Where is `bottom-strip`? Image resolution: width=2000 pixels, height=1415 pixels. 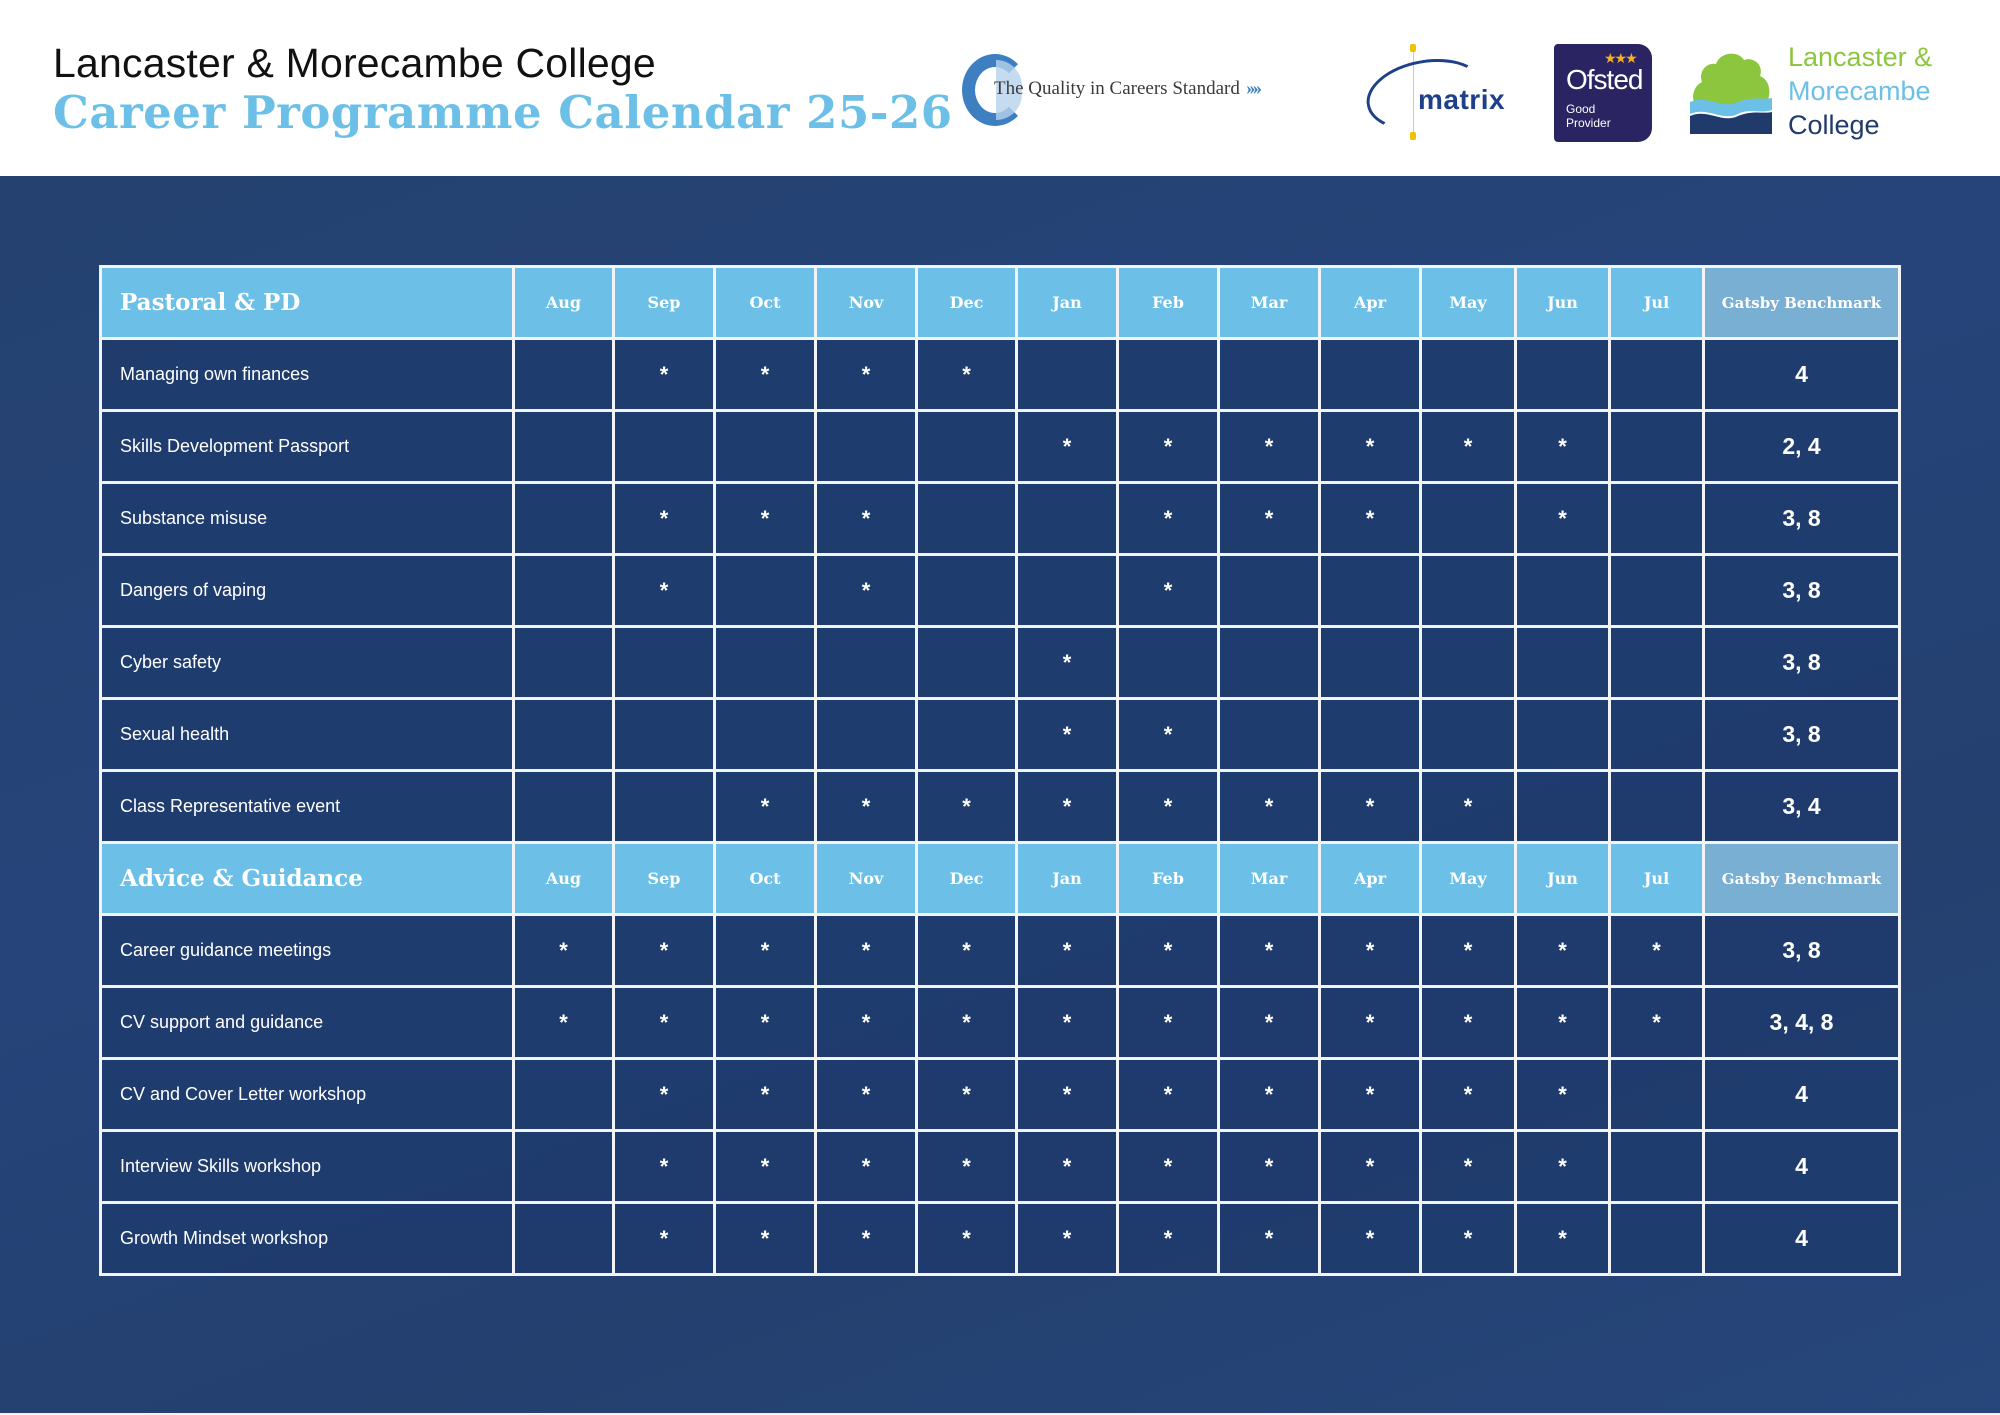
bottom-strip is located at coordinates (1000, 1414).